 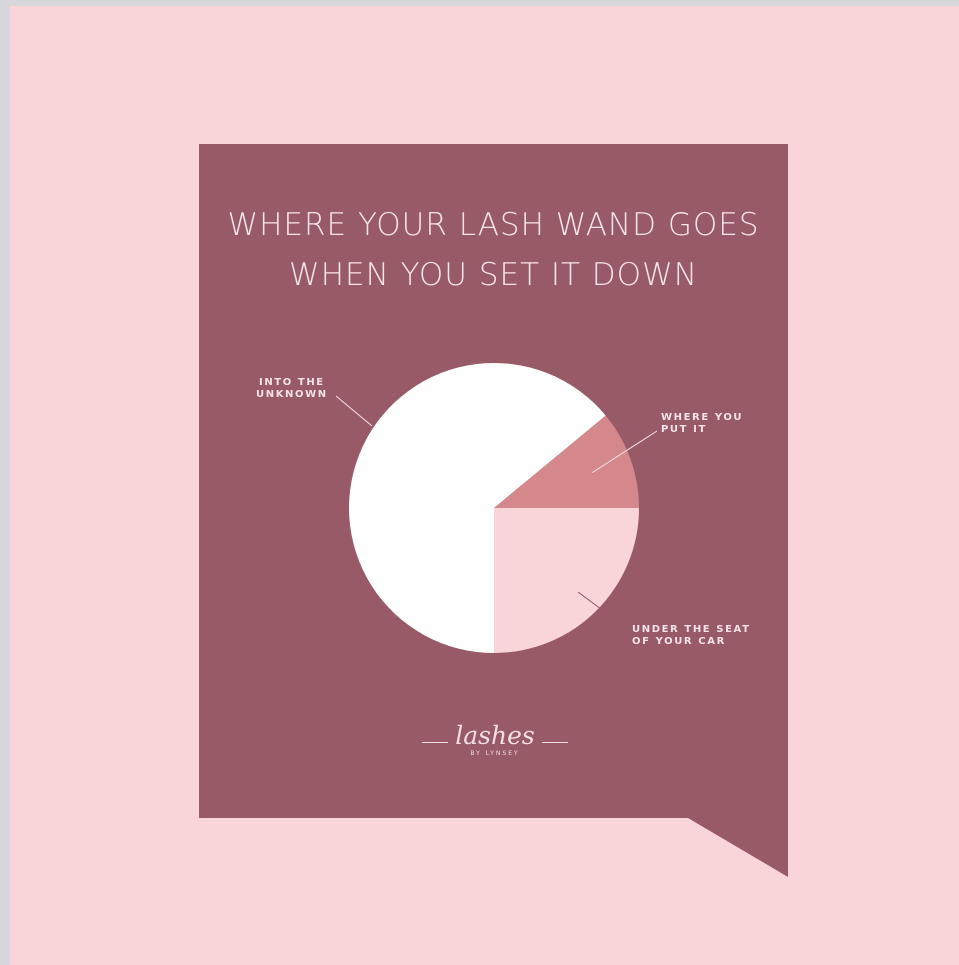 I want to click on chart-title-line-1: WHERE YOUR LASH WAND GOES, so click(x=493, y=225).